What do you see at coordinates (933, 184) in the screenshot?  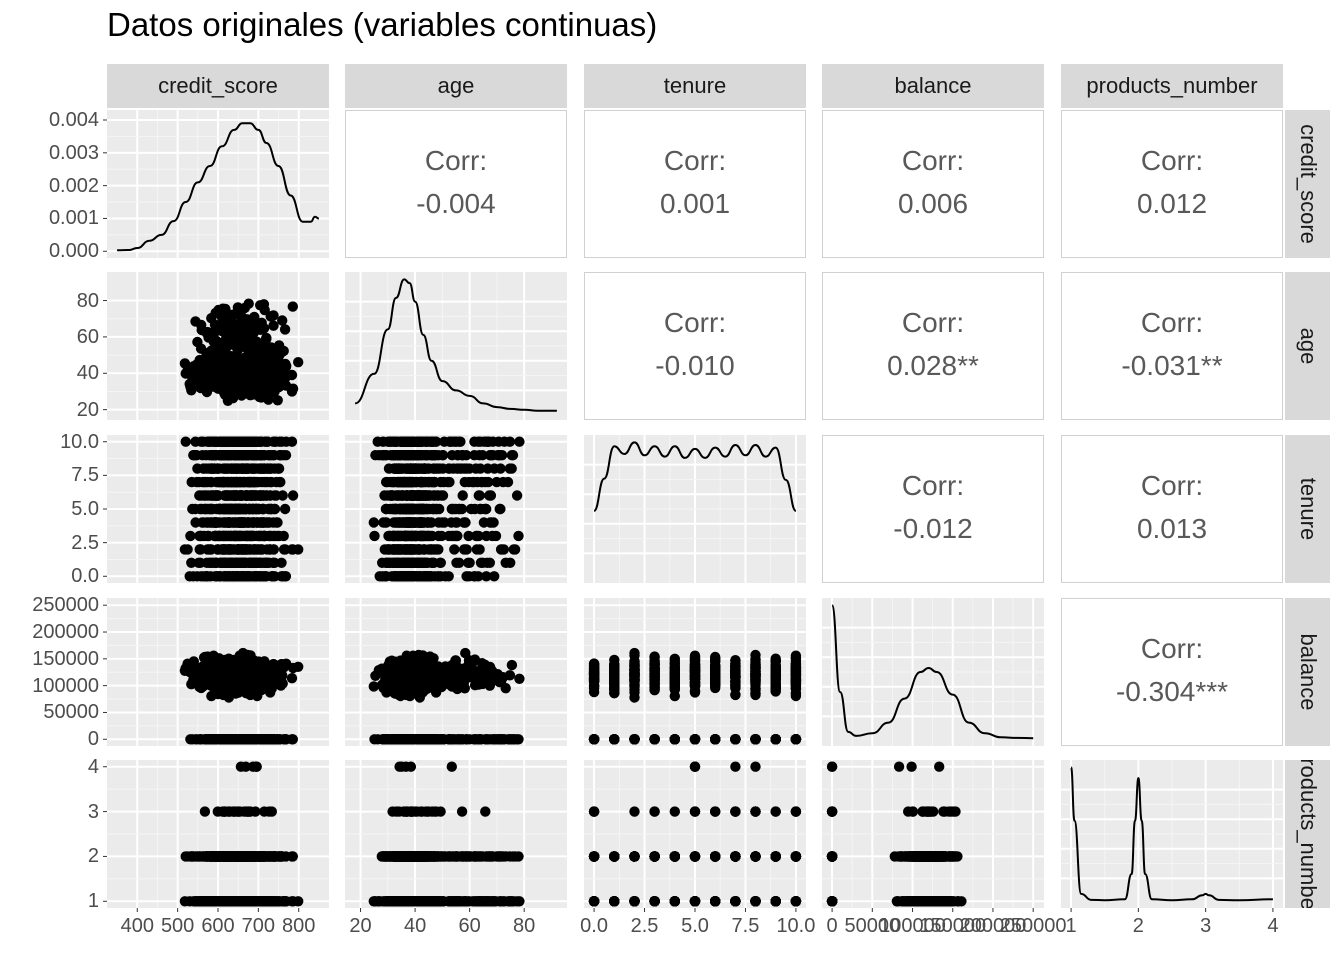 I see `corr-panel-credit_score-balance: Corr: 0.006` at bounding box center [933, 184].